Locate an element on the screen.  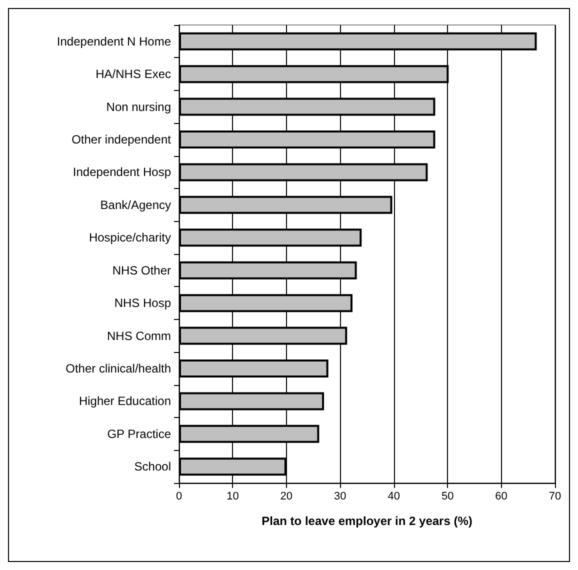
y-tick-label: NHS Comm is located at coordinates (138, 335).